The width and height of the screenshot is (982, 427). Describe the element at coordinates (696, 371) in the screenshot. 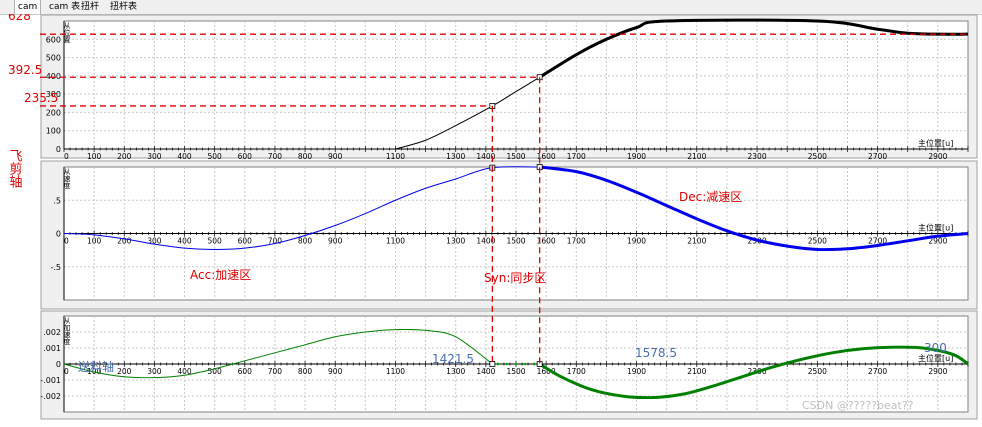

I see `acceleration-x-tick-label: 2100` at that location.